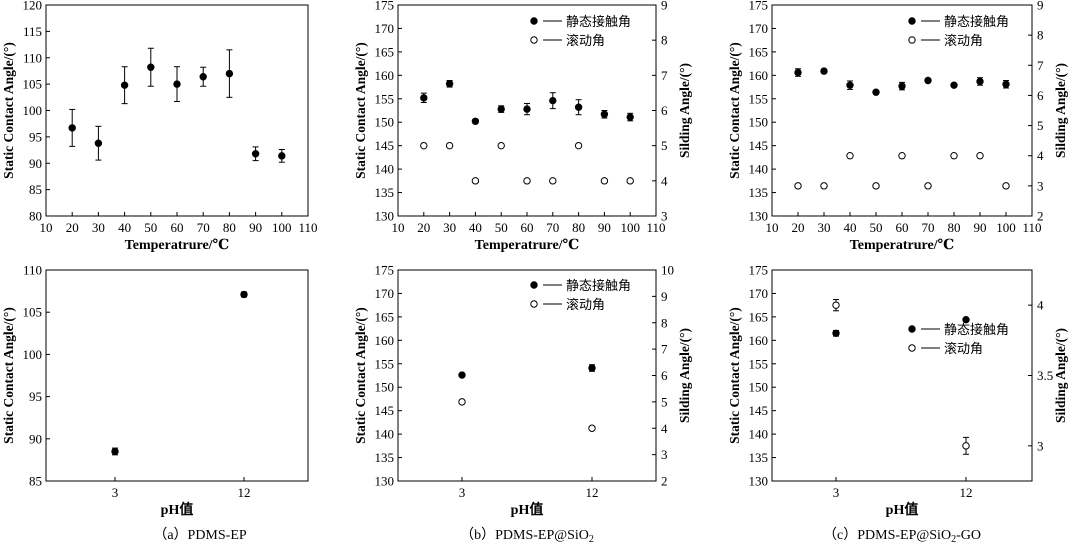 The image size is (1080, 547). Describe the element at coordinates (35, 163) in the screenshot. I see `y-tick-label: 90` at that location.